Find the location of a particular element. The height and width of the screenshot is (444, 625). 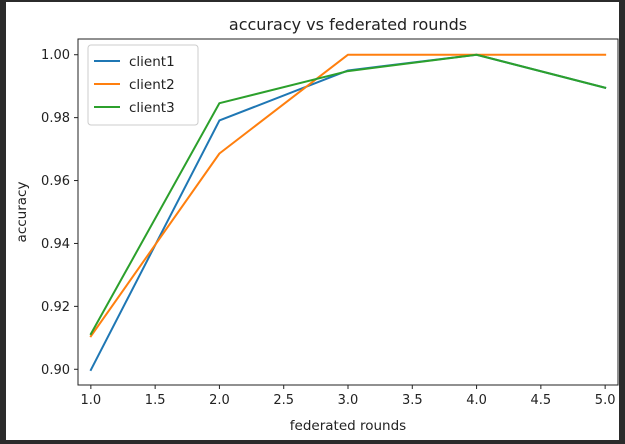

y-tick-label: 0.94 is located at coordinates (55, 244).